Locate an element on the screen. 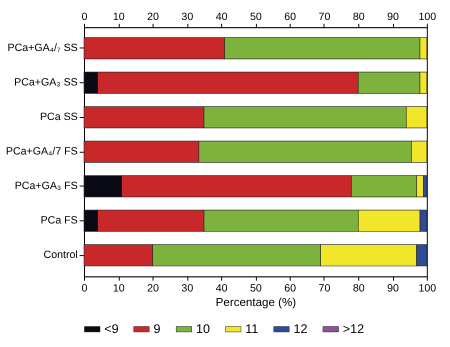  legend-label: 10 is located at coordinates (203, 329).